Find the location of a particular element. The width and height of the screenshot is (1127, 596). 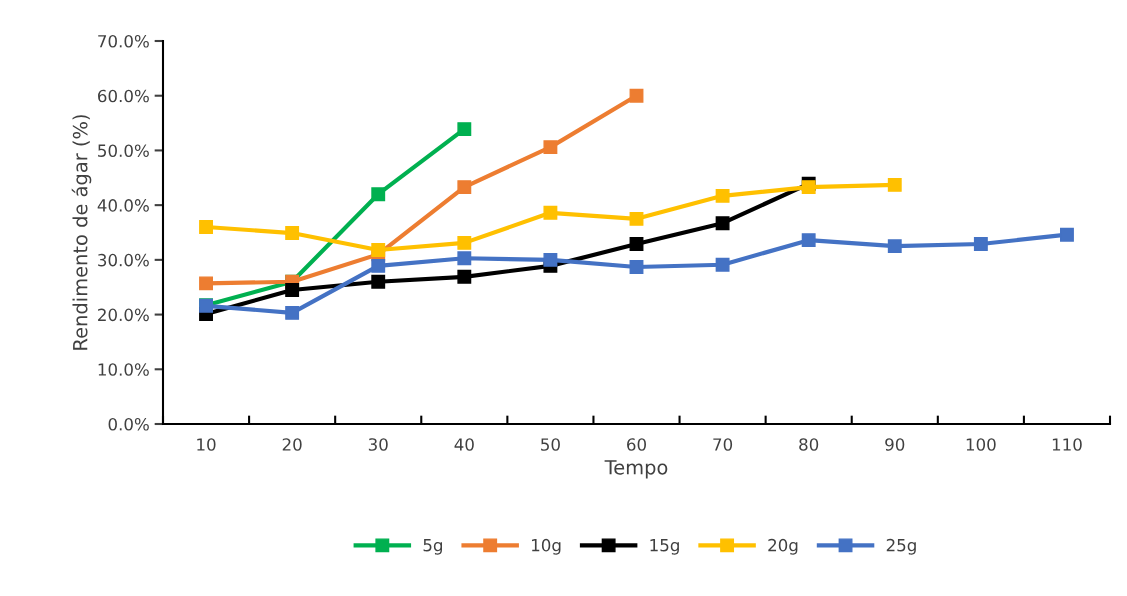

y-tick-label: 40.0% is located at coordinates (123, 205).